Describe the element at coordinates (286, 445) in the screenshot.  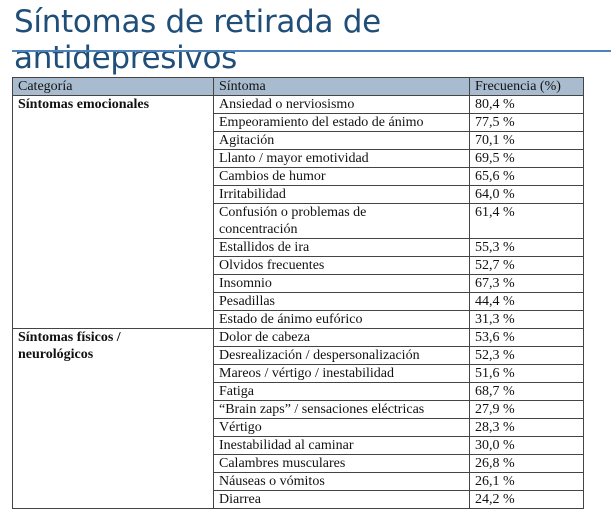
I see `symptom: Inestabilidad al caminar` at that location.